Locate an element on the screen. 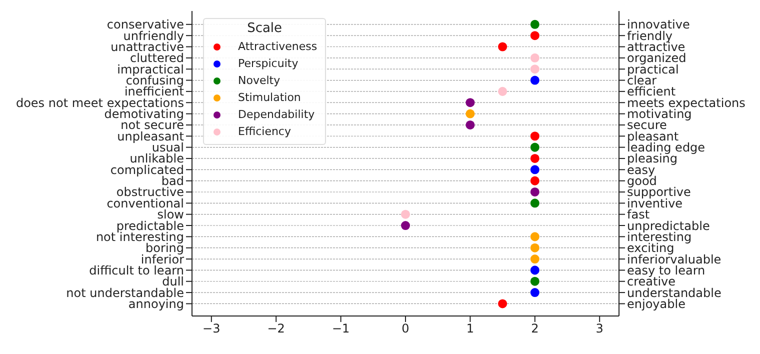 Image resolution: width=760 pixels, height=354 pixels. legend-label: Efficiency is located at coordinates (264, 131).